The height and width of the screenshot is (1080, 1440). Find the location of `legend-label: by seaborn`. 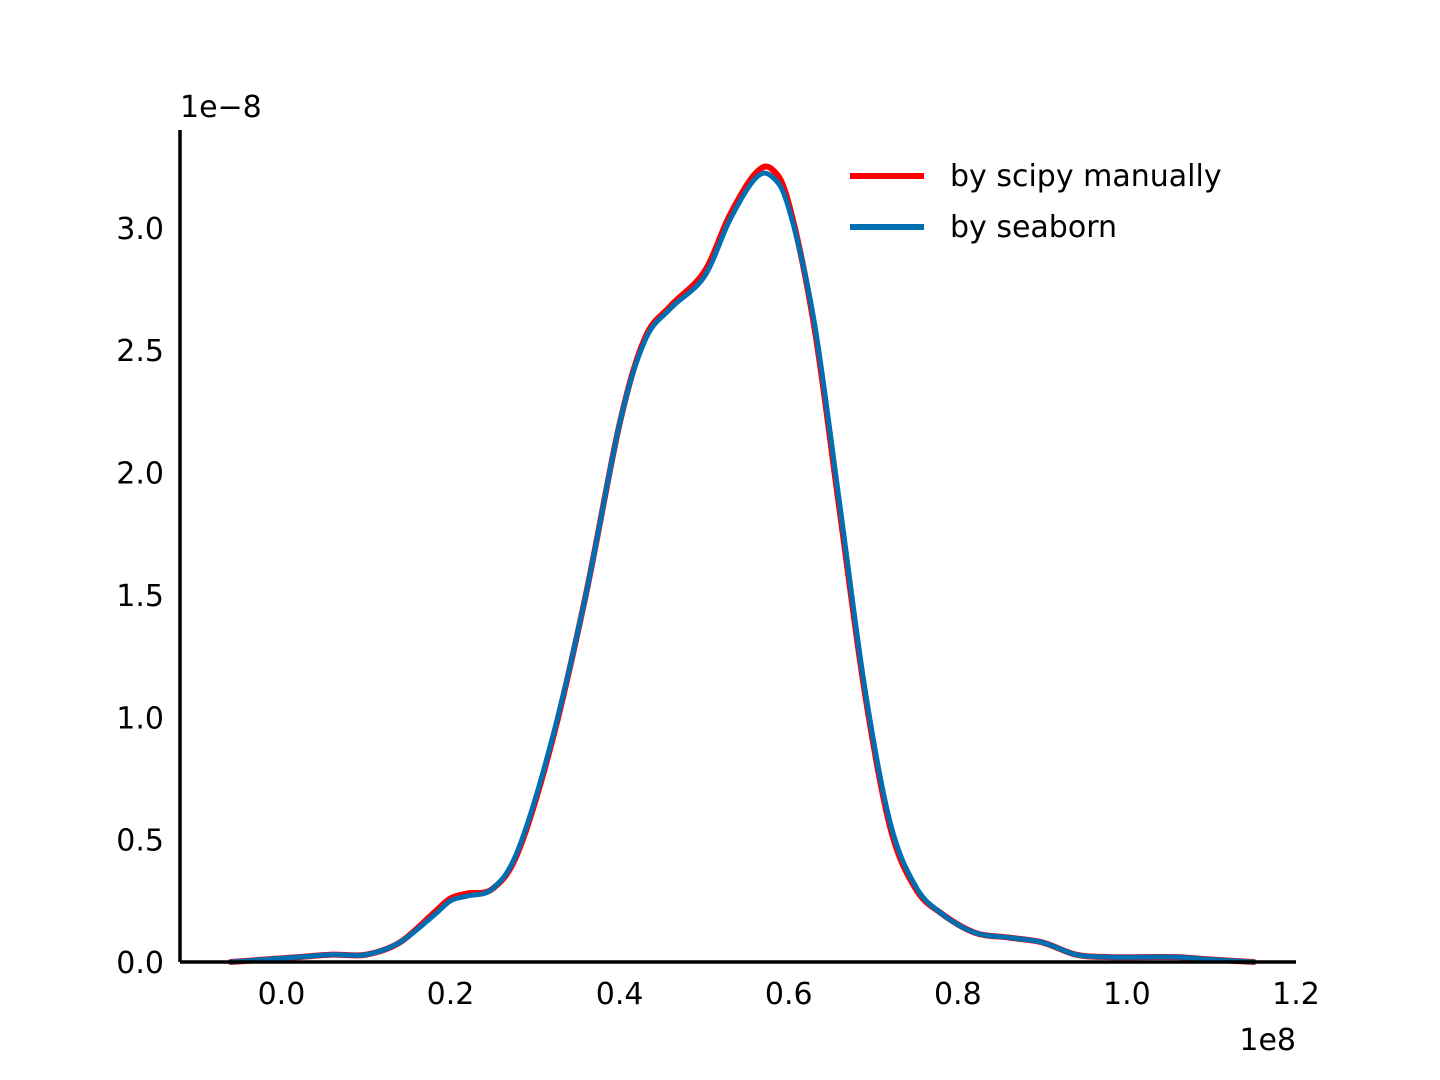

legend-label: by seaborn is located at coordinates (1033, 227).